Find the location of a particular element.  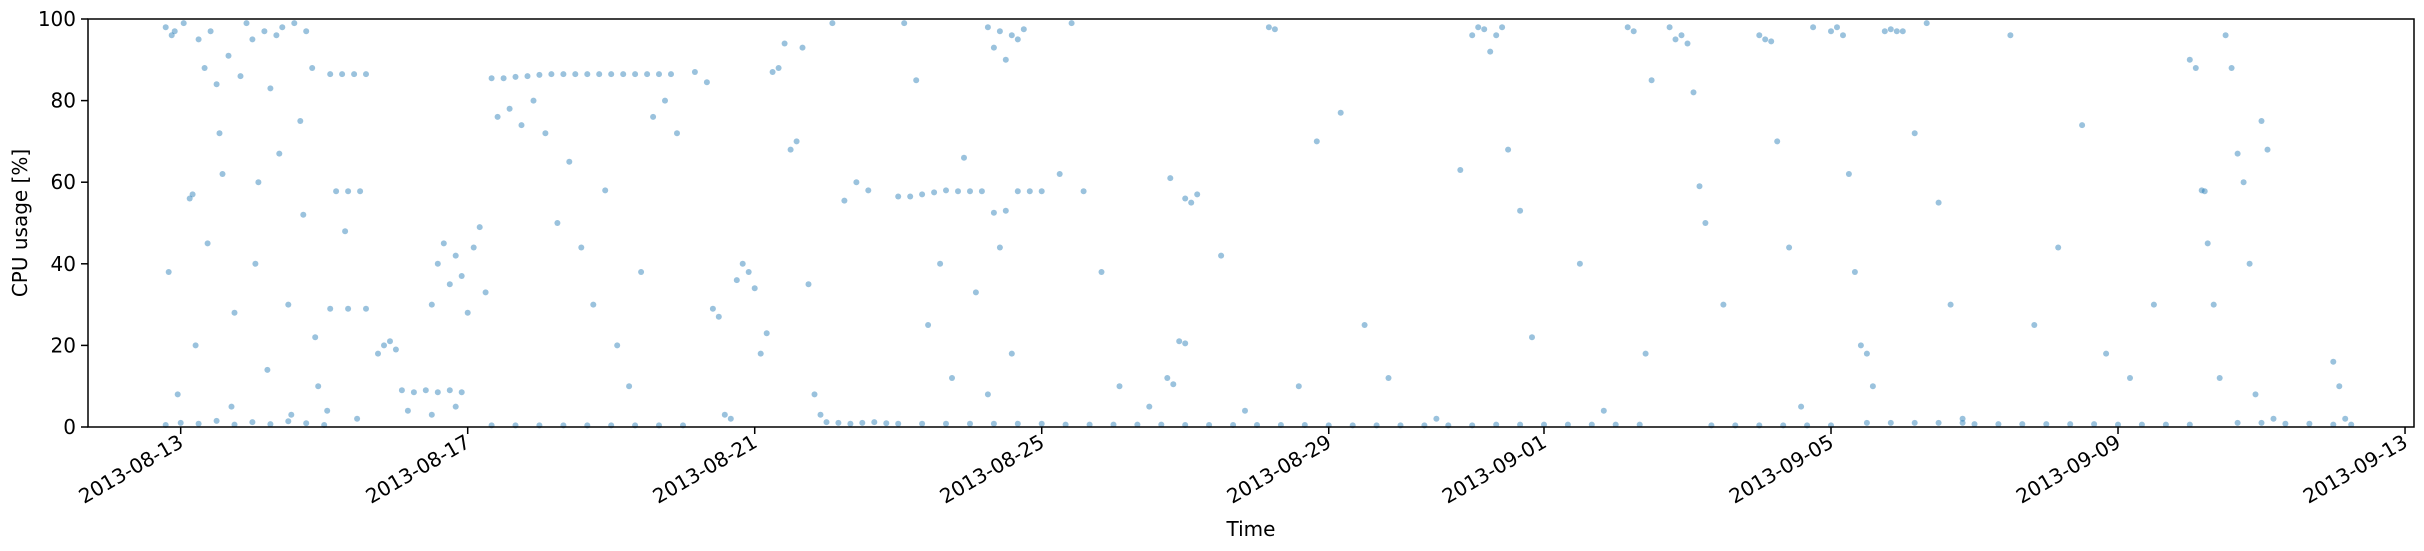

y-axis-label: CPU usage [%] is located at coordinates (20, 223).